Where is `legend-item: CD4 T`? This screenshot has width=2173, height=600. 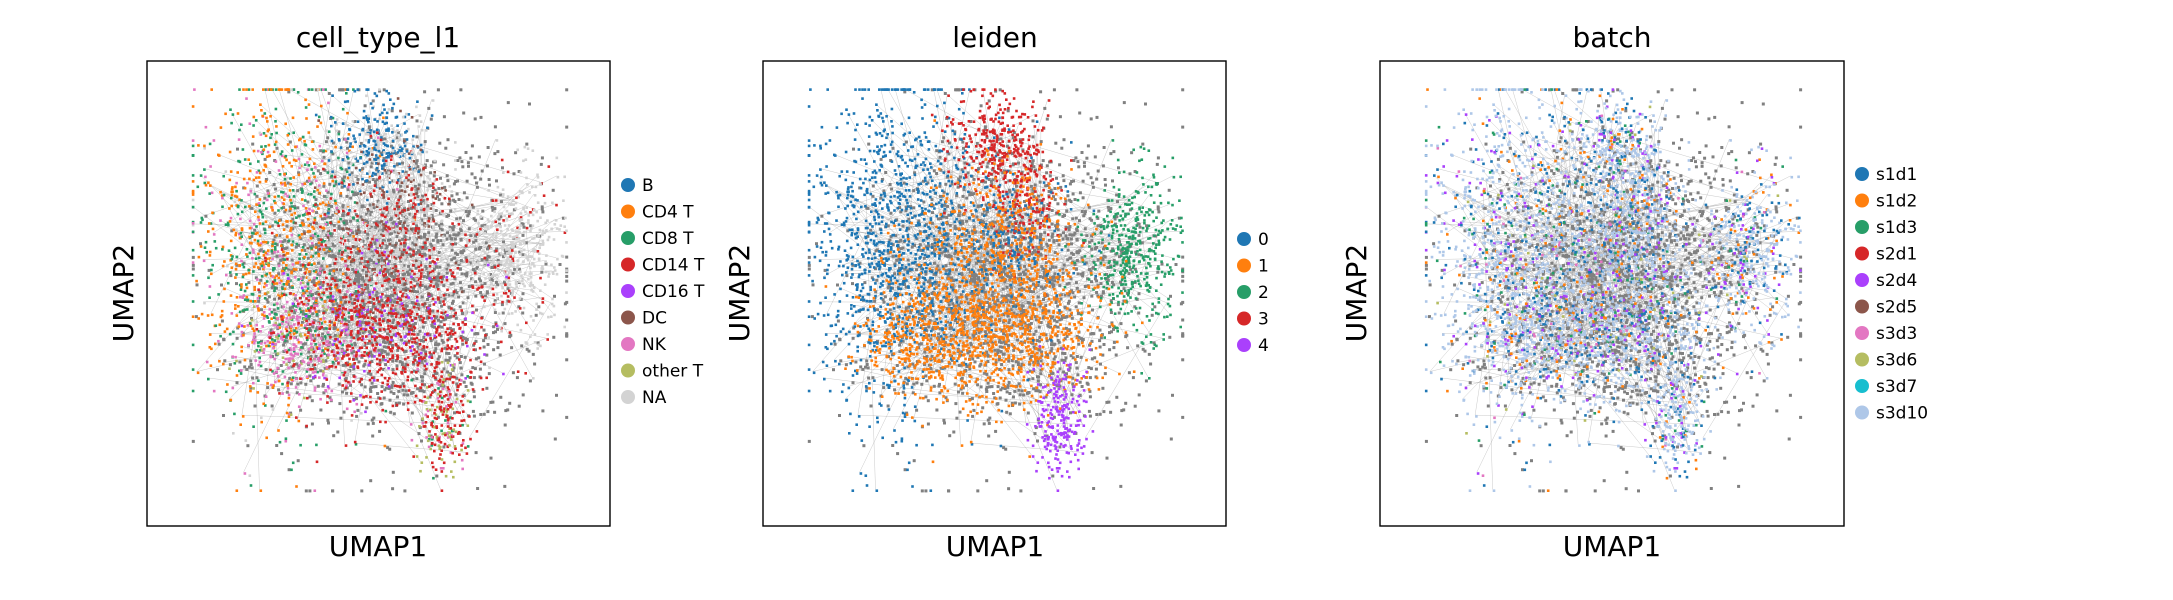
legend-item: CD4 T is located at coordinates (657, 213).